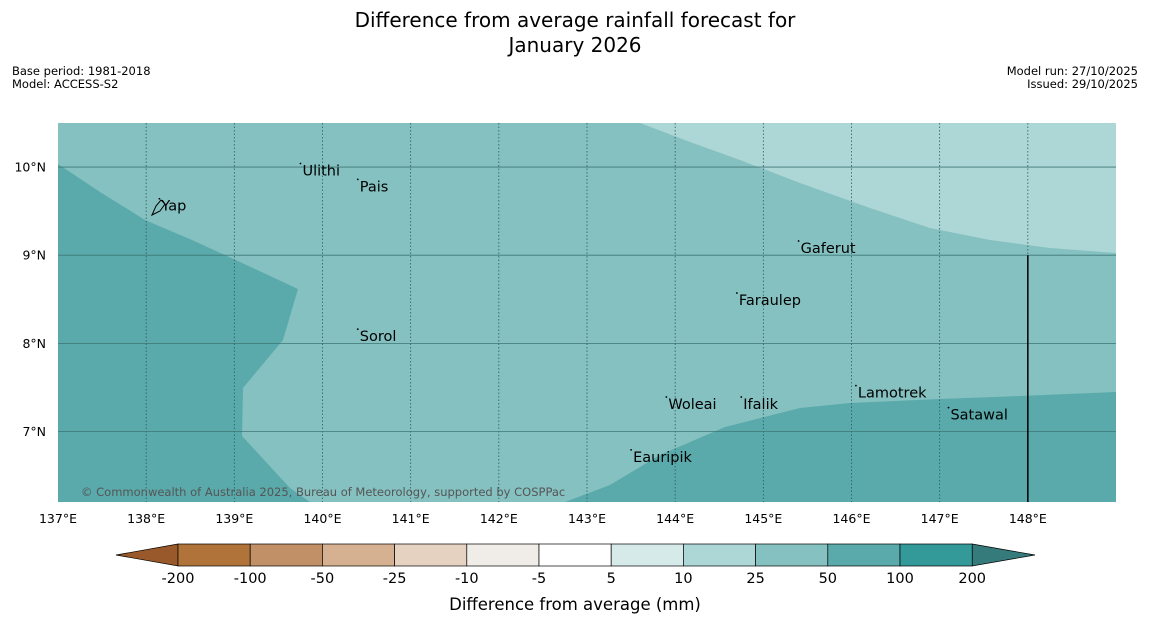 This screenshot has height=644, width=1150. Describe the element at coordinates (147, 555) in the screenshot. I see `legend-extend-low` at that location.